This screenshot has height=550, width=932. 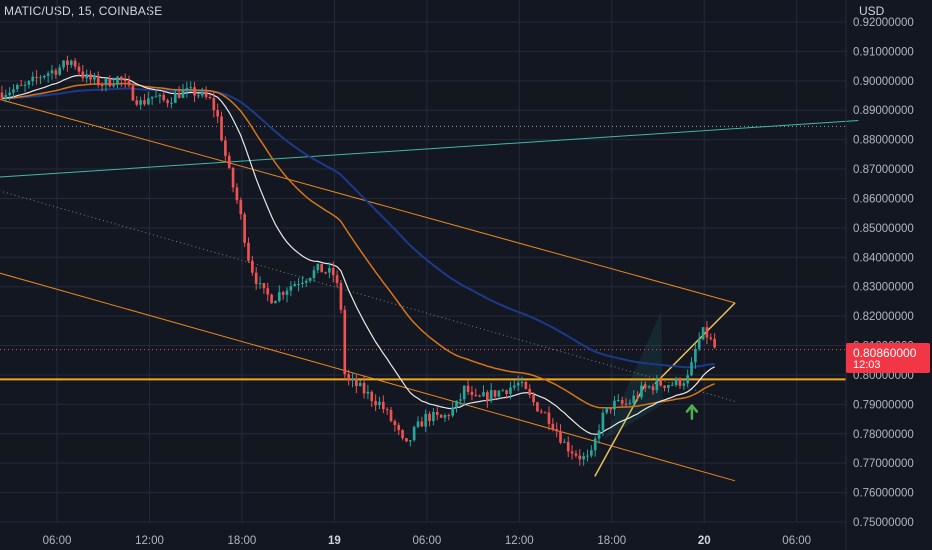 What do you see at coordinates (149, 541) in the screenshot?
I see `time-tick-label: 12:00` at bounding box center [149, 541].